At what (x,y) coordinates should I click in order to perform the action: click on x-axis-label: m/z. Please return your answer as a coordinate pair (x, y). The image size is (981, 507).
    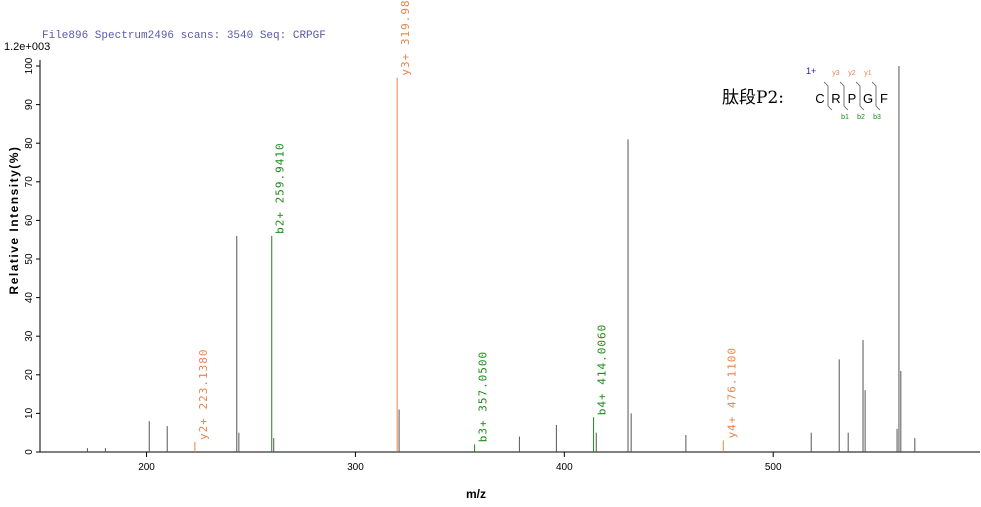
    Looking at the image, I should click on (476, 494).